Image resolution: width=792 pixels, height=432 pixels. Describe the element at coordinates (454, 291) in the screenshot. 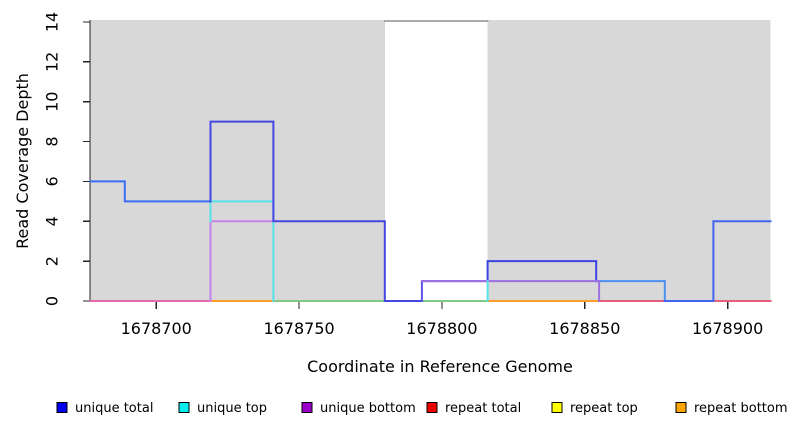

I see `unique-total-3-line` at that location.